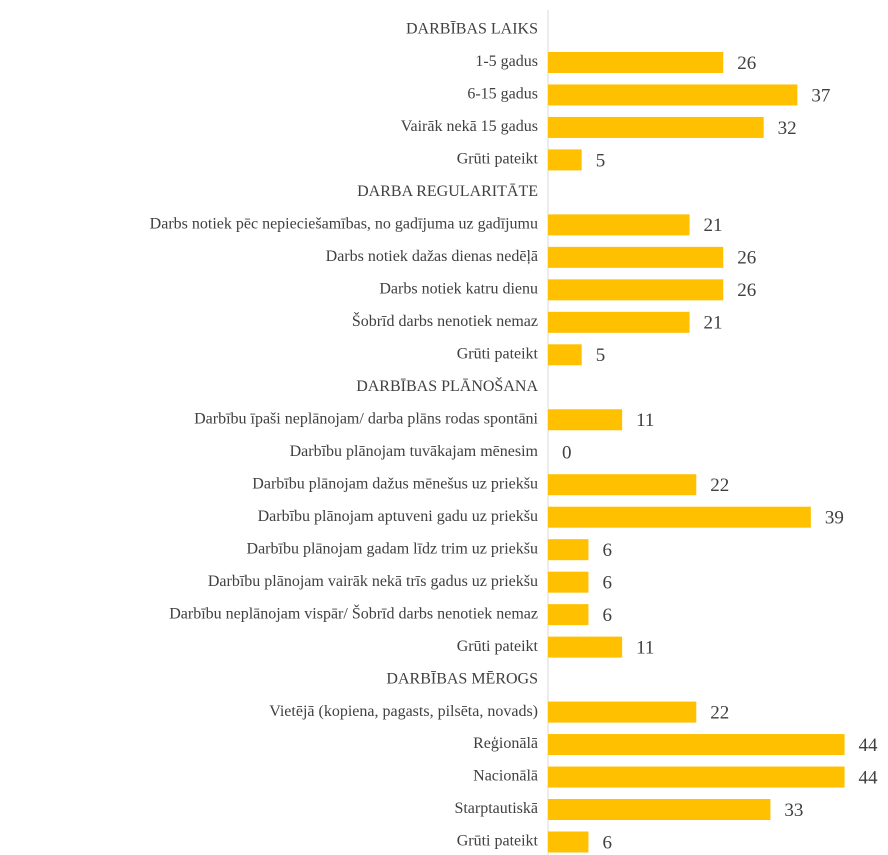 This screenshot has height=855, width=888. What do you see at coordinates (506, 61) in the screenshot?
I see `category-label: 1-5 gadus` at bounding box center [506, 61].